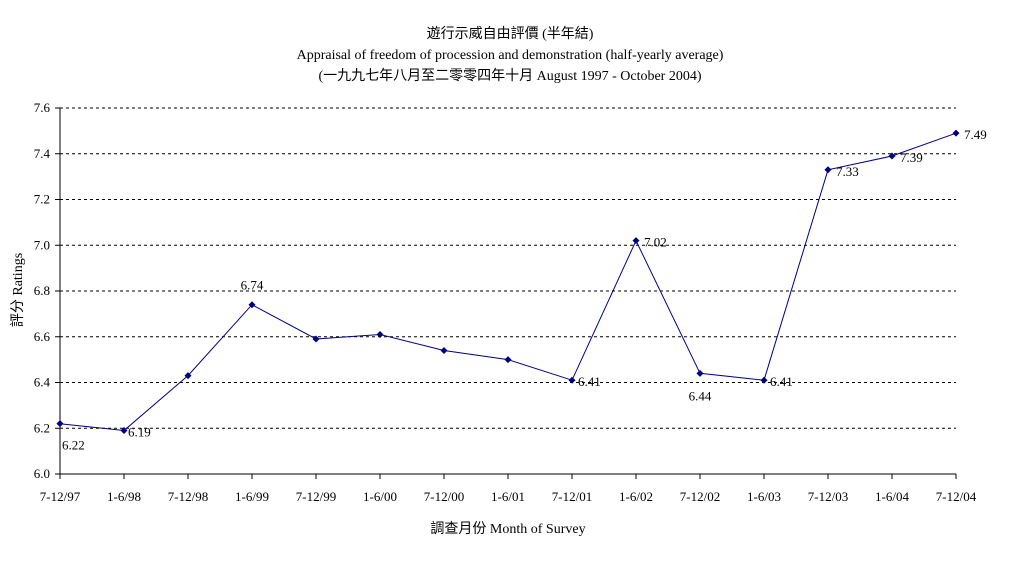  What do you see at coordinates (956, 496) in the screenshot?
I see `x-tick-label: 7-12/04` at bounding box center [956, 496].